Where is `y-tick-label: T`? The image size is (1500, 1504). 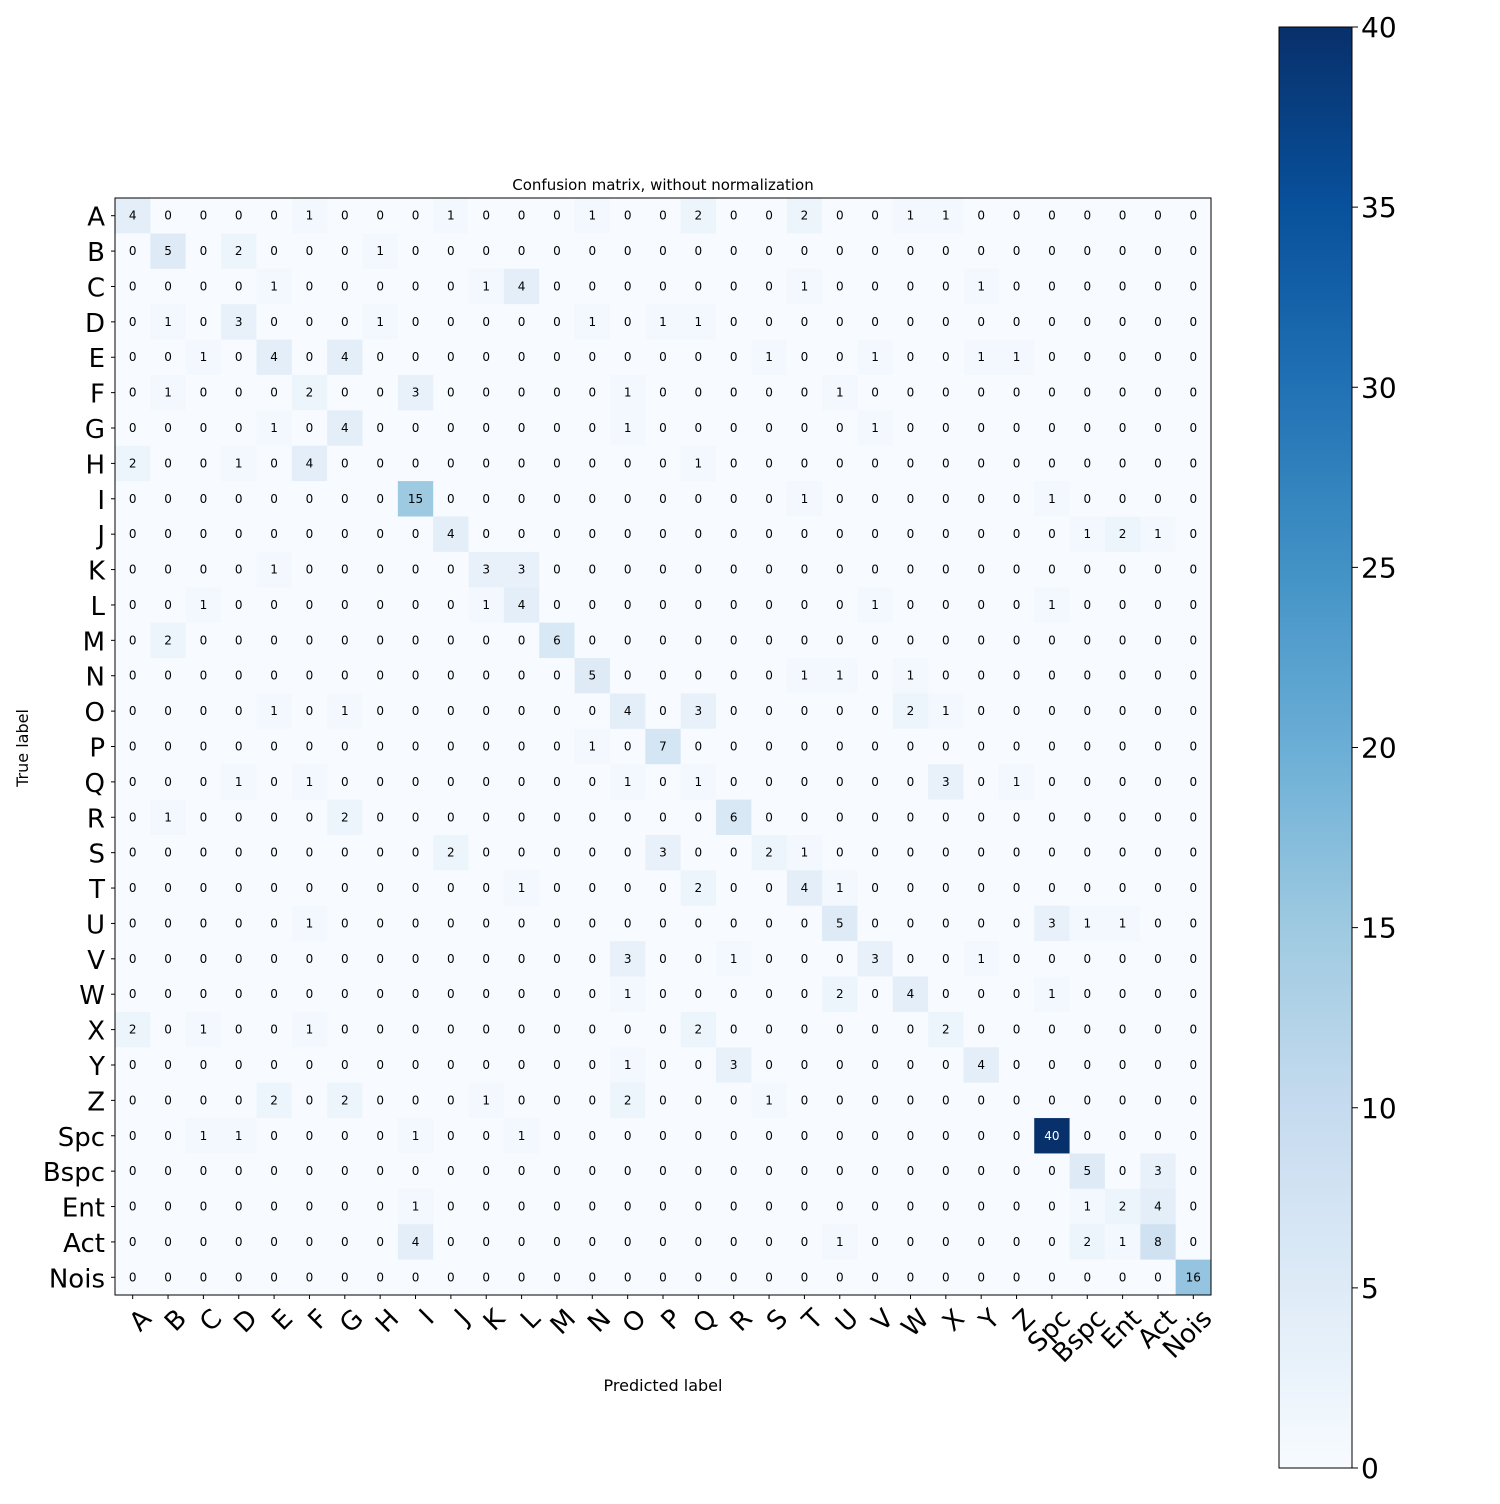 y-tick-label: T is located at coordinates (96, 890).